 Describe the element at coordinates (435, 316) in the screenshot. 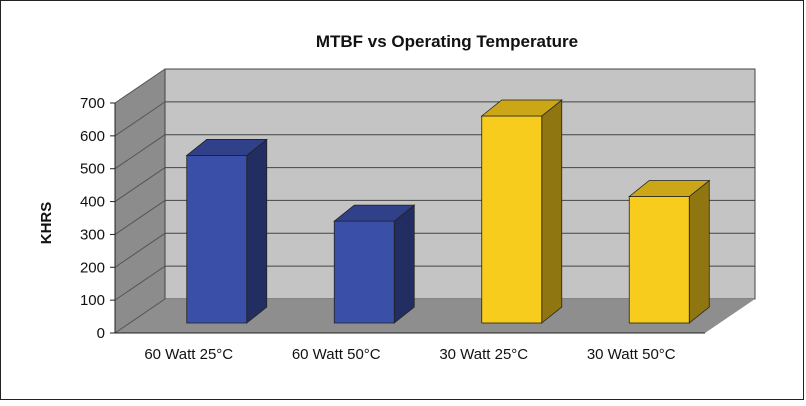

I see `floor` at that location.